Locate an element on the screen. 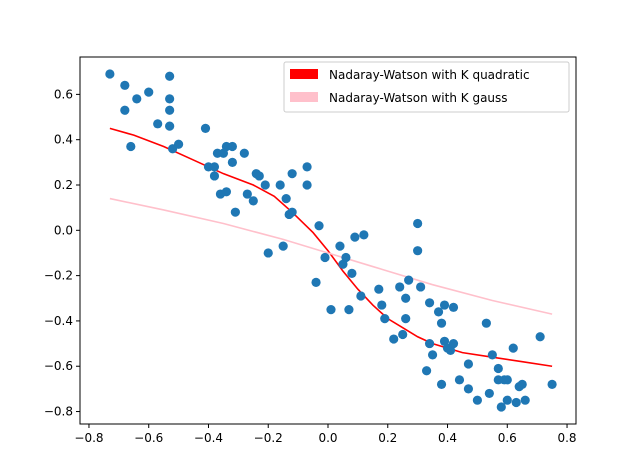  x-tick-label: −0.4 is located at coordinates (208, 438).